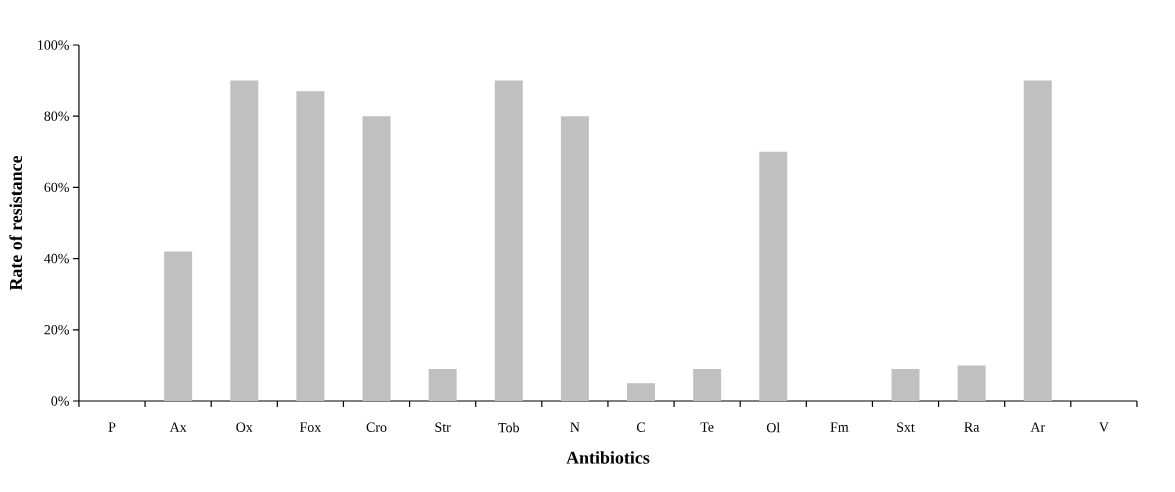 The image size is (1175, 492). I want to click on y-tick-label: 80%, so click(56, 116).